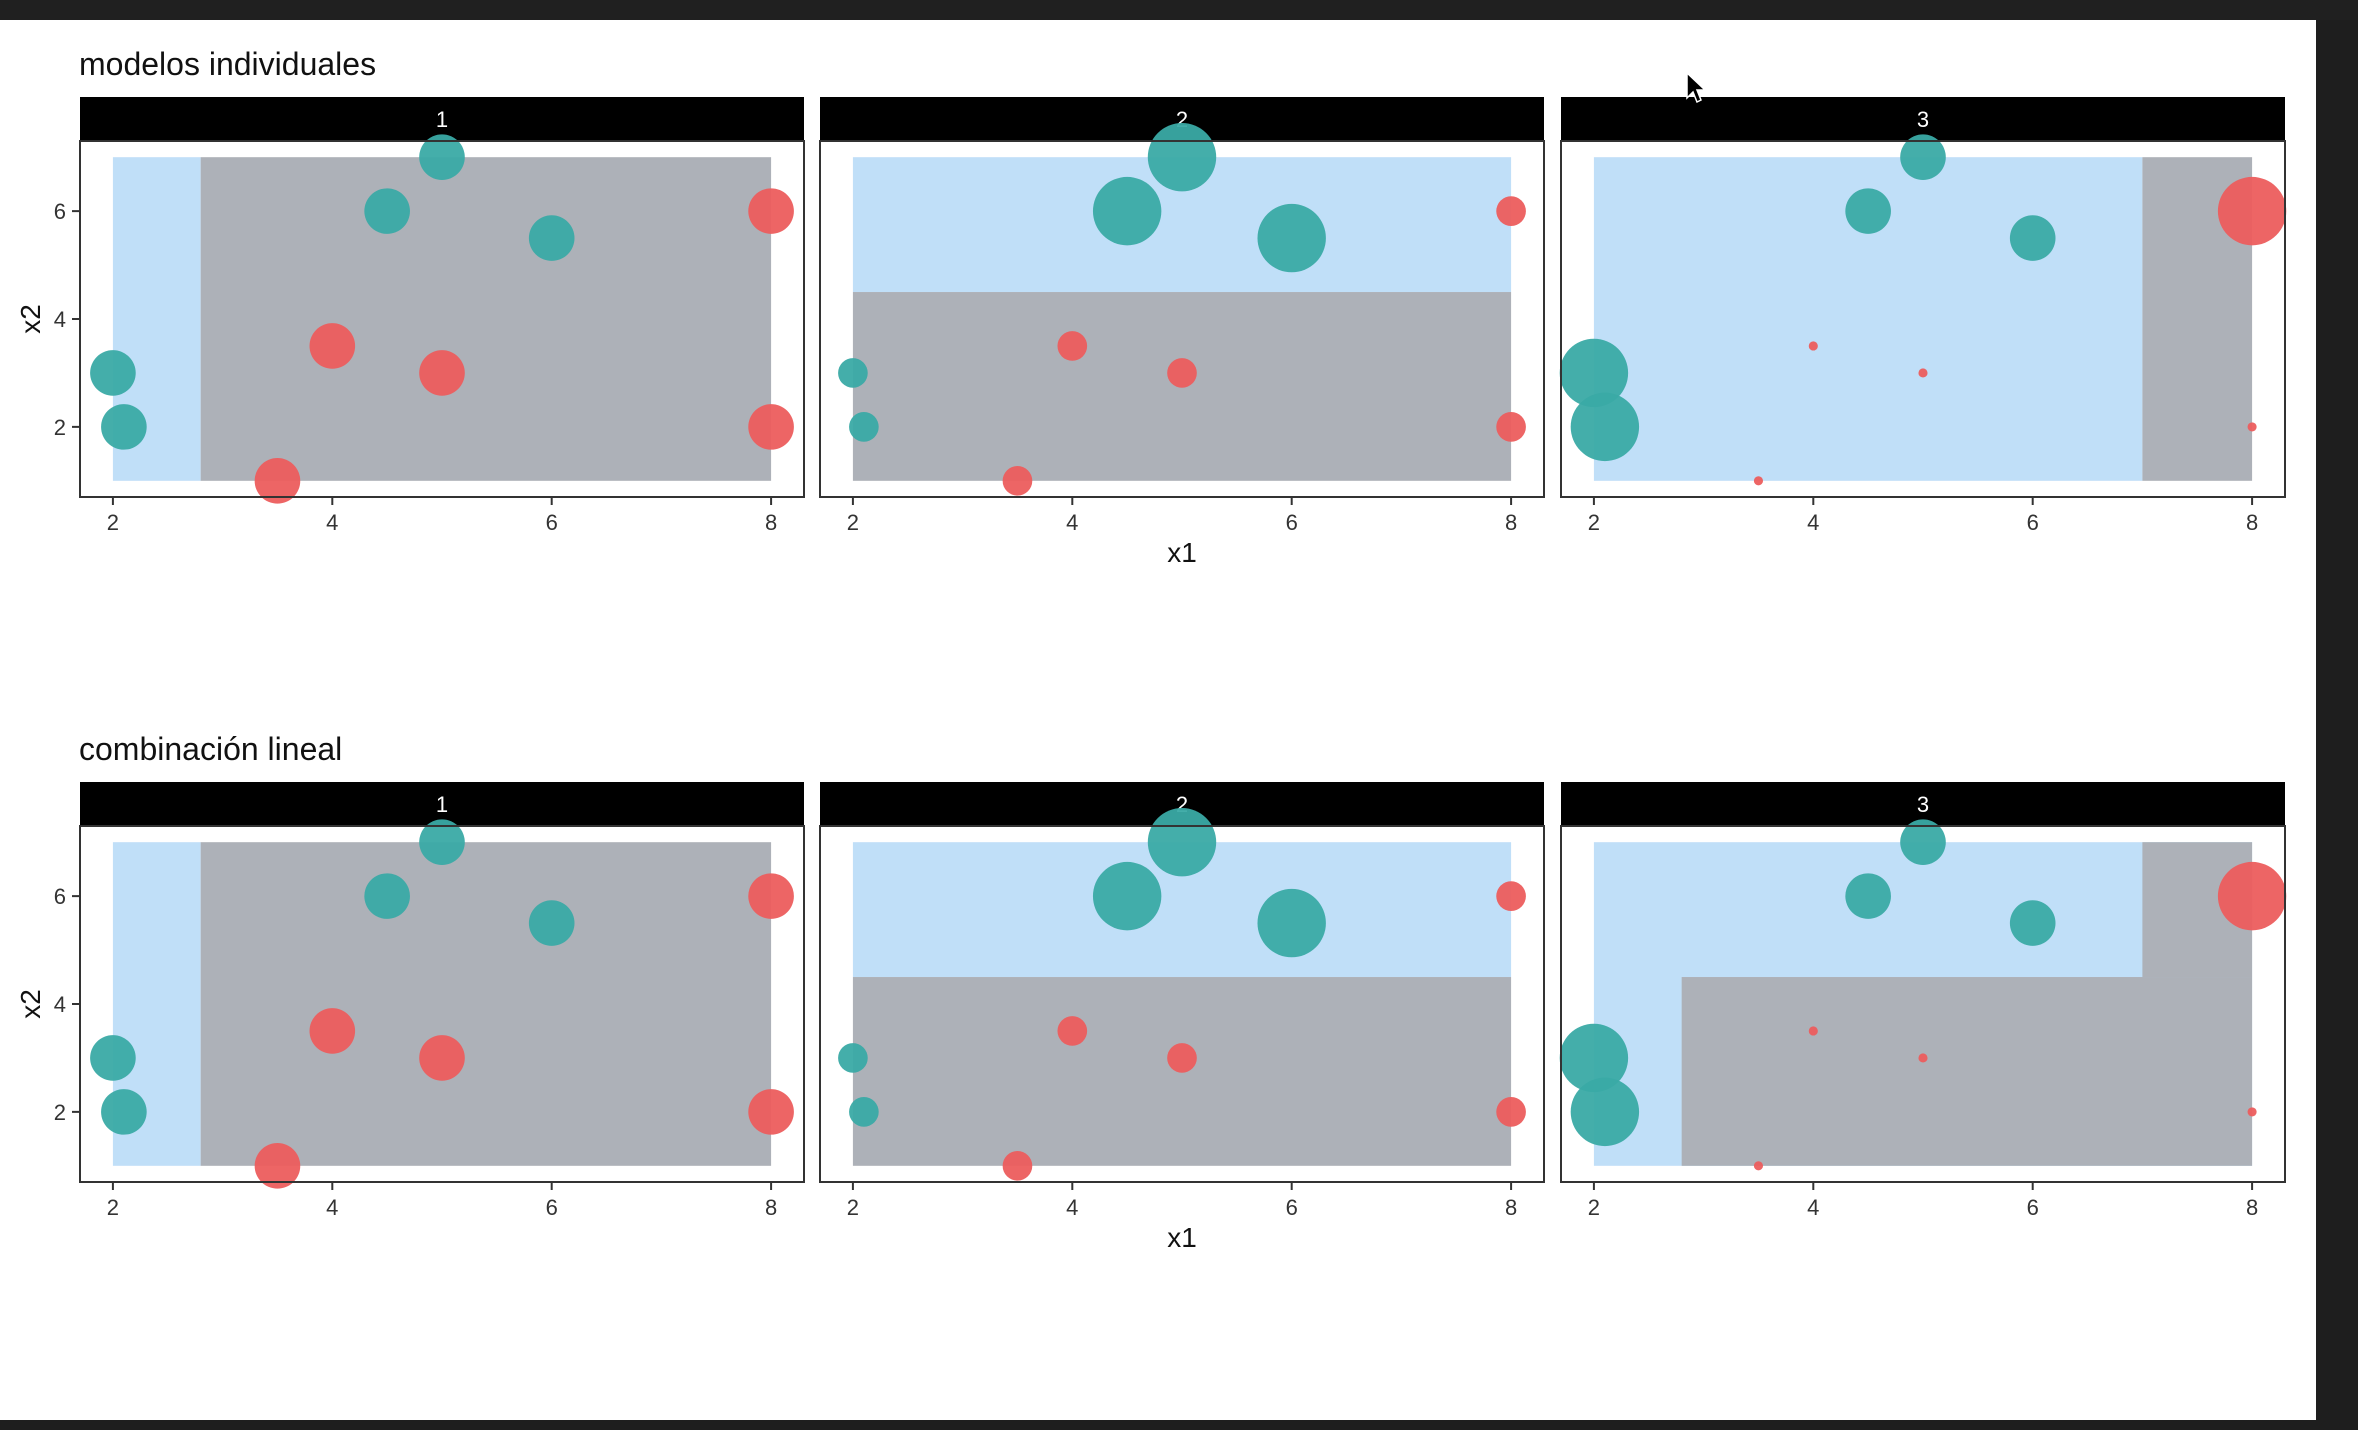 The image size is (2358, 1430). What do you see at coordinates (210, 749) in the screenshot?
I see `chart-title: combinación lineal` at bounding box center [210, 749].